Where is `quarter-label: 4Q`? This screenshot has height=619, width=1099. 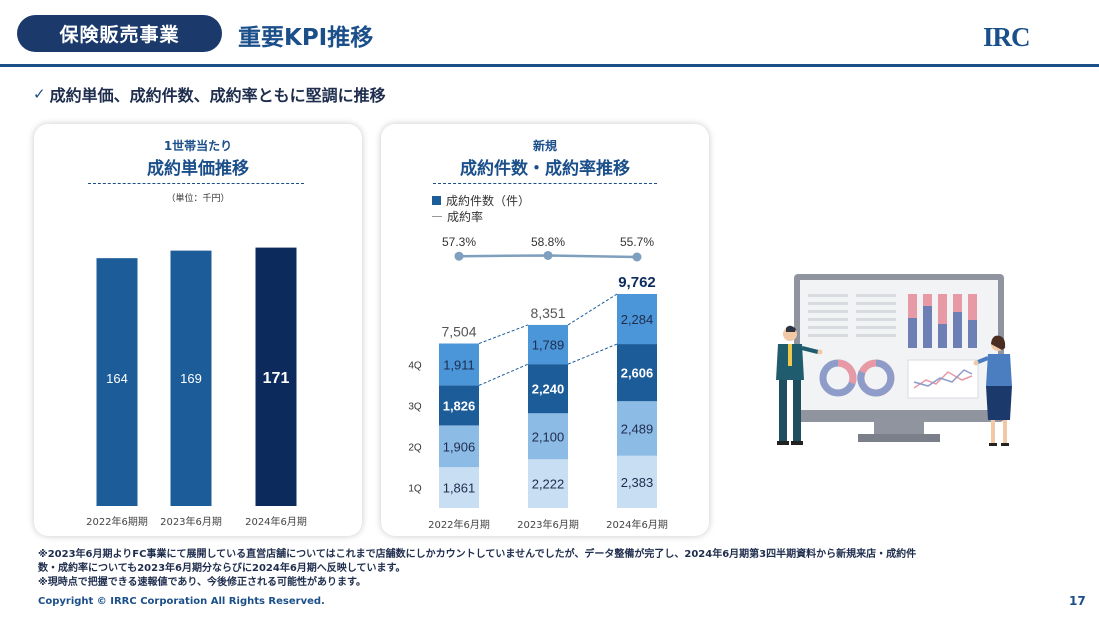 quarter-label: 4Q is located at coordinates (415, 365).